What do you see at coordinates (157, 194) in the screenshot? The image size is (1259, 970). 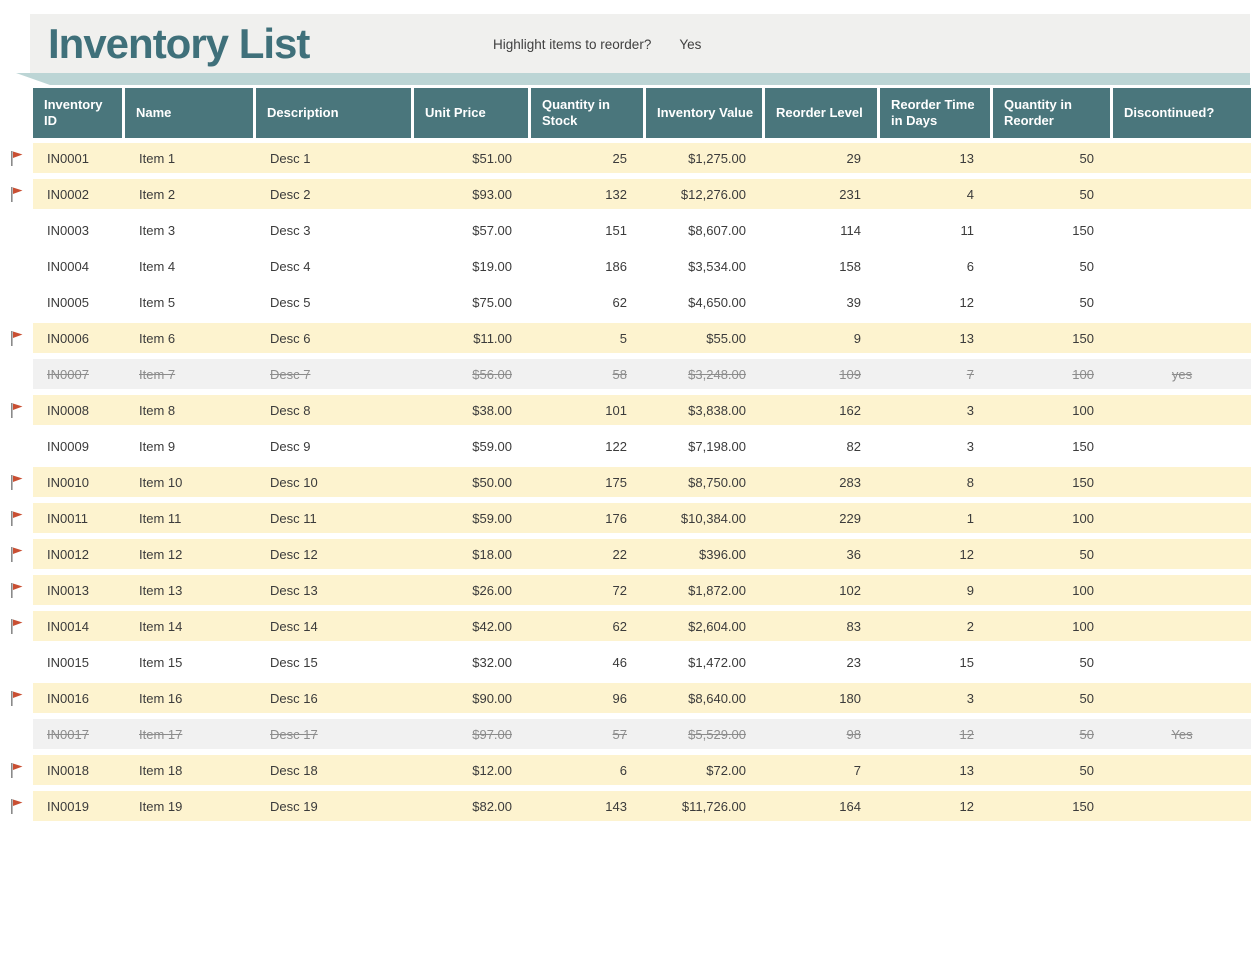 I see `cell-name: Item 2` at bounding box center [157, 194].